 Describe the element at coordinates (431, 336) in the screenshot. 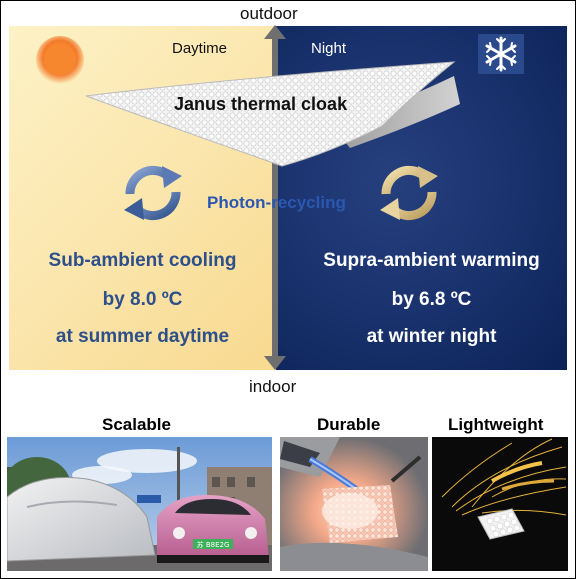

I see `night-effect-line3: at winter night` at that location.